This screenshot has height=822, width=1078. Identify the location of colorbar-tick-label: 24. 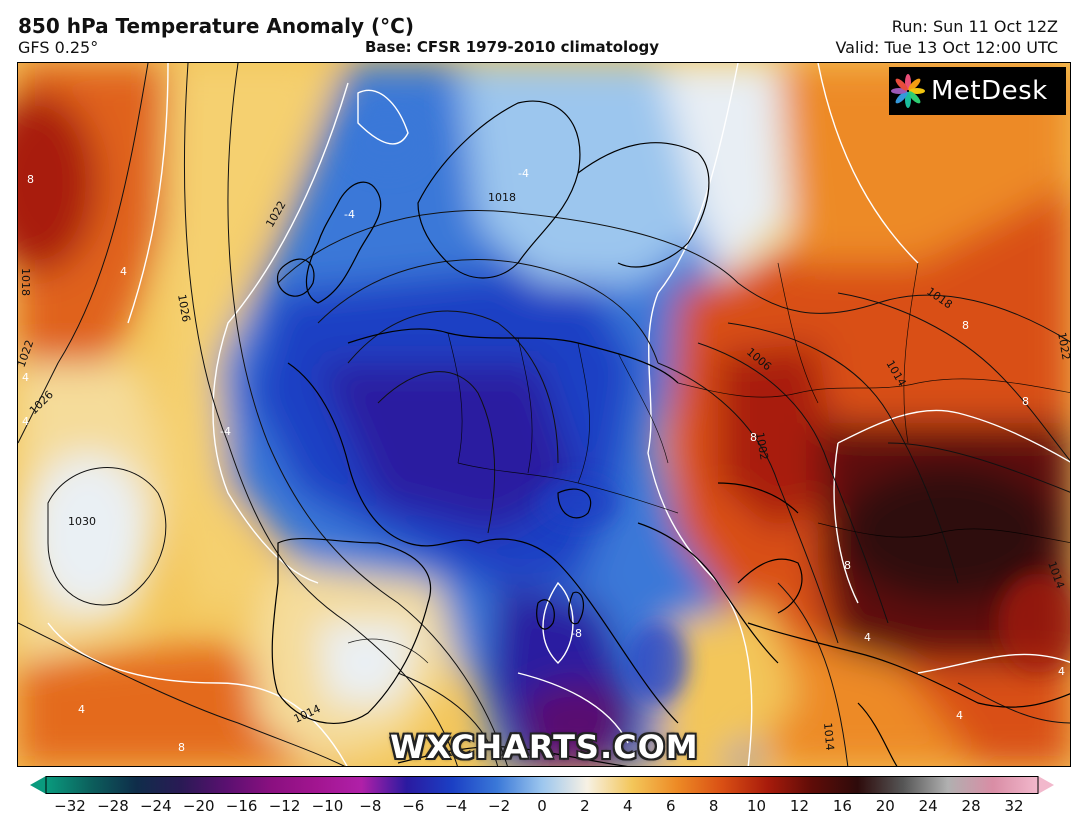
(928, 806).